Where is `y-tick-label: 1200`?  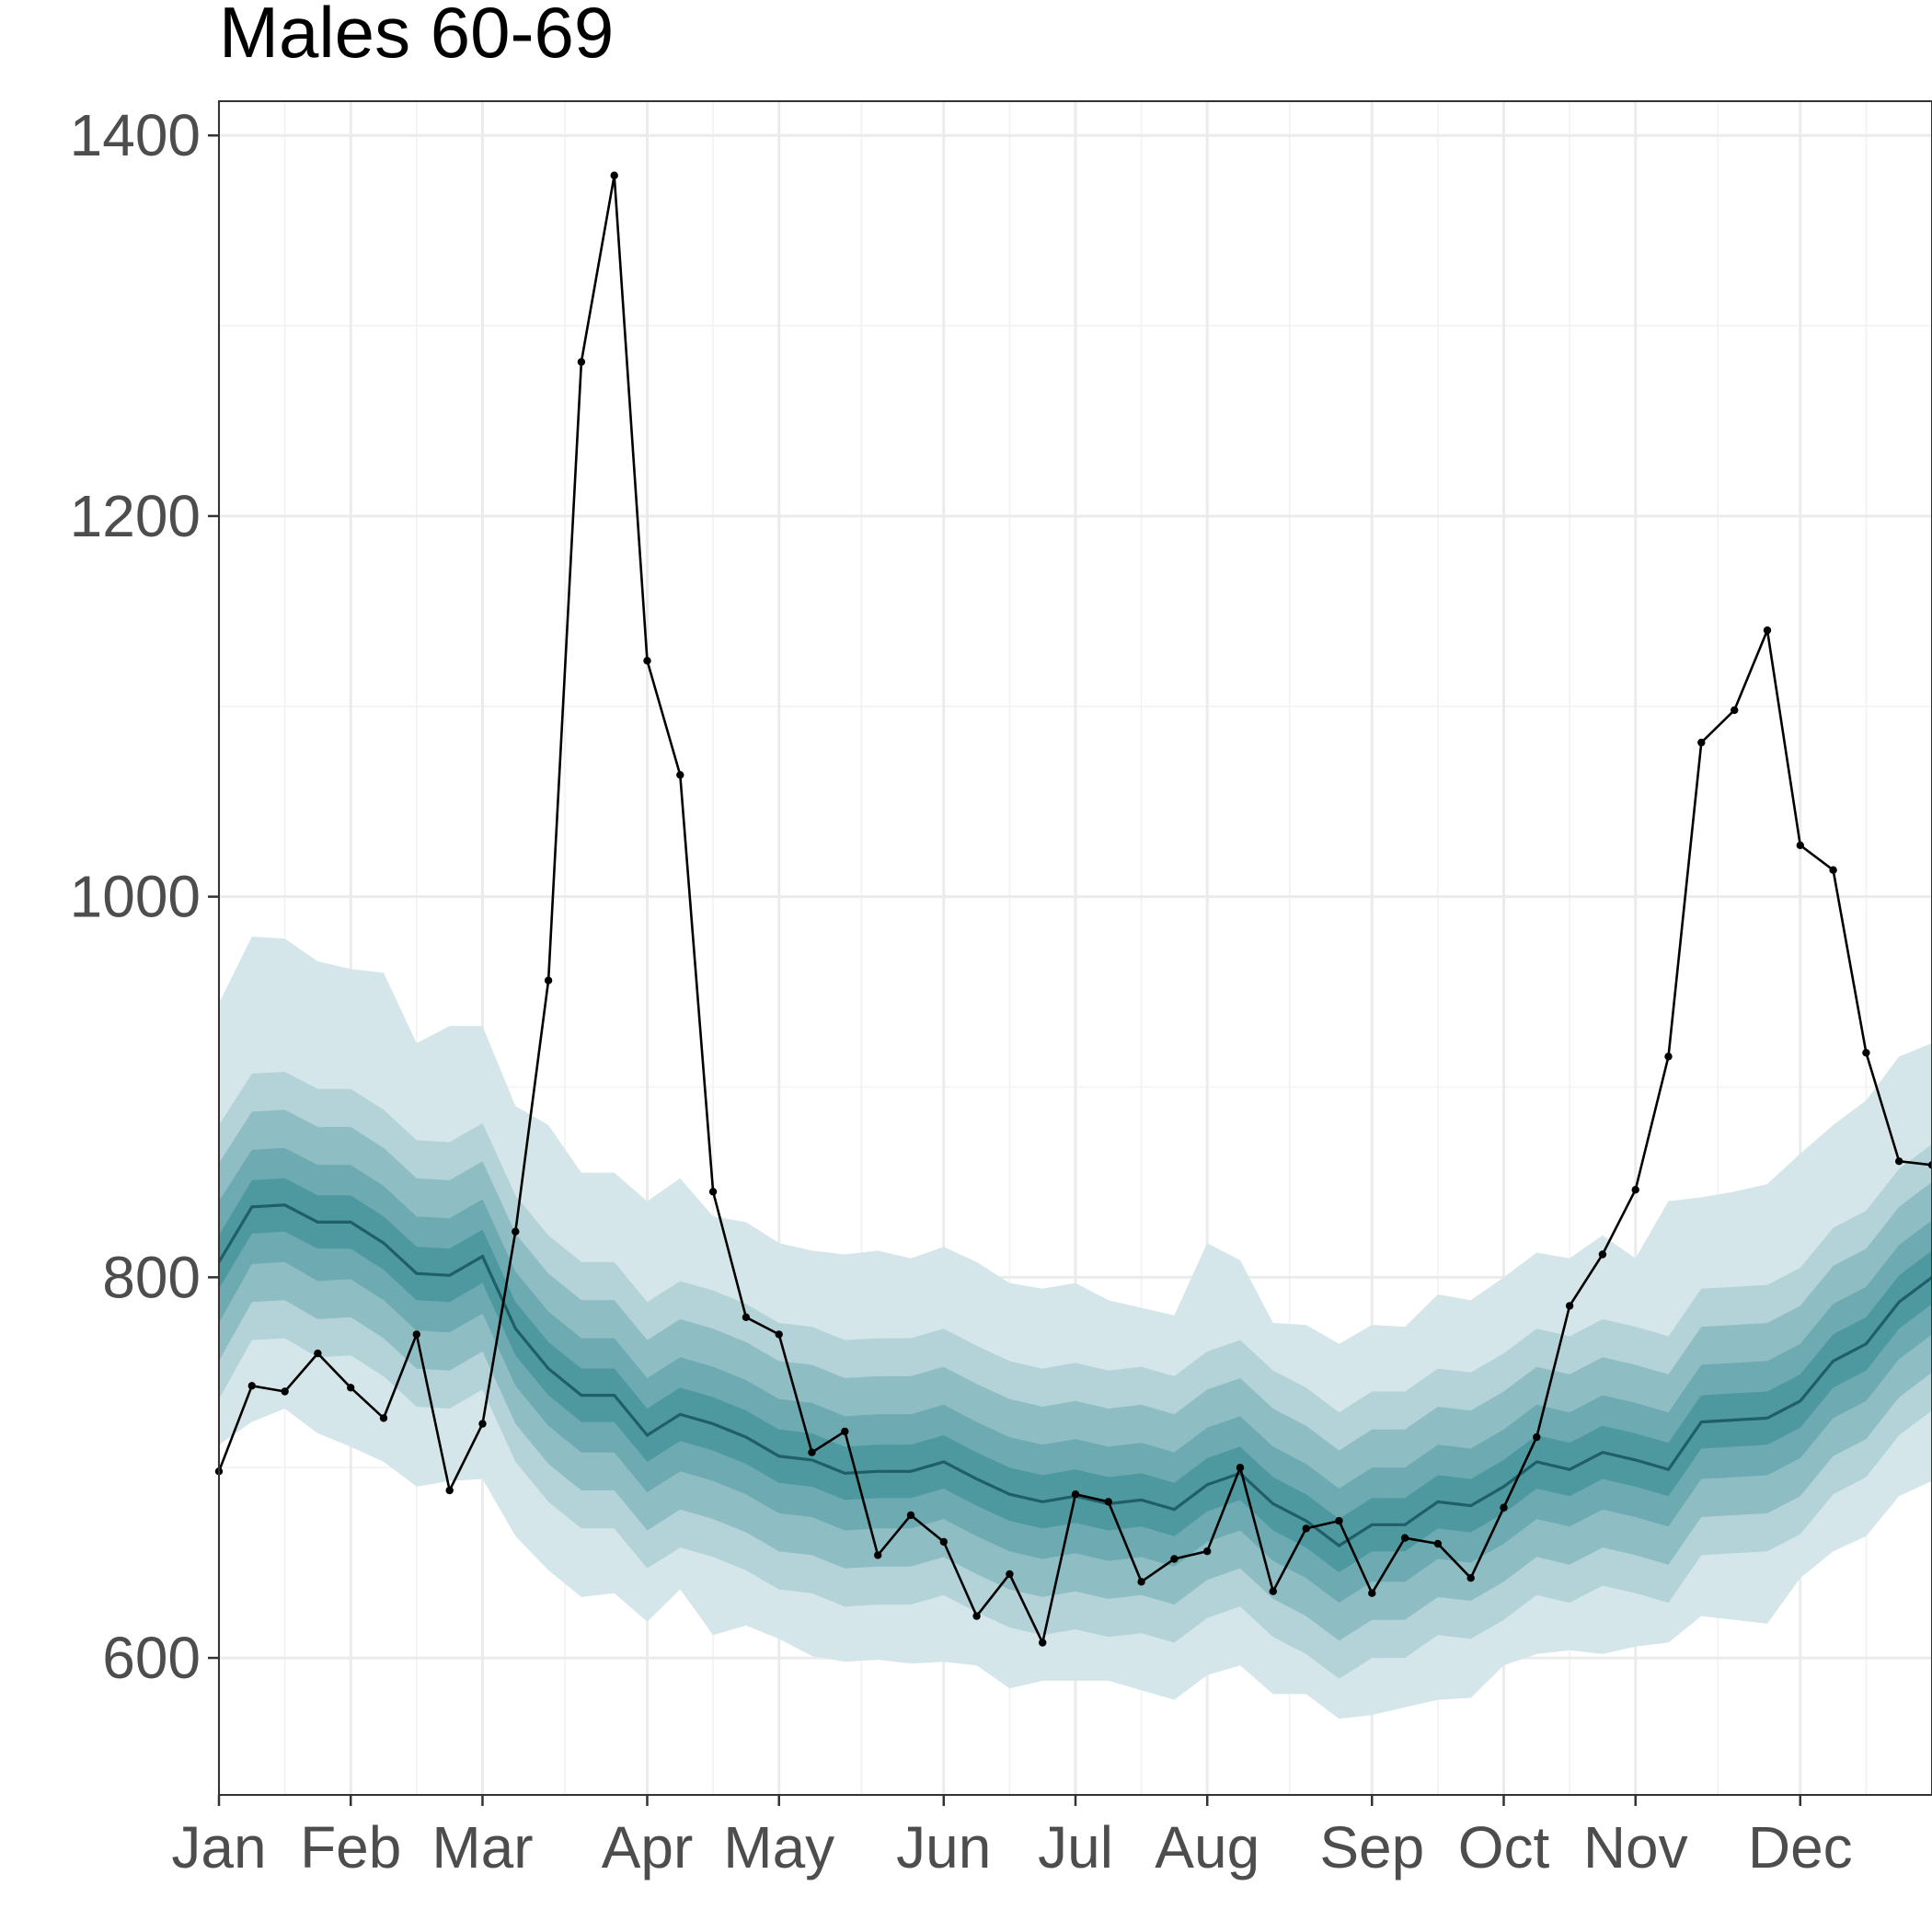
y-tick-label: 1200 is located at coordinates (135, 516).